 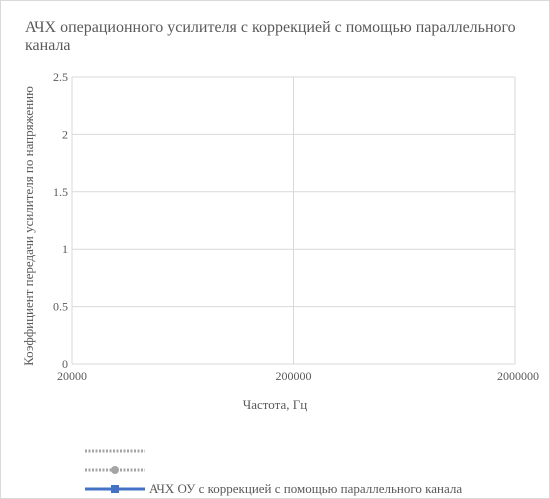 I want to click on legend-line-square-marker-icon, so click(x=115, y=488).